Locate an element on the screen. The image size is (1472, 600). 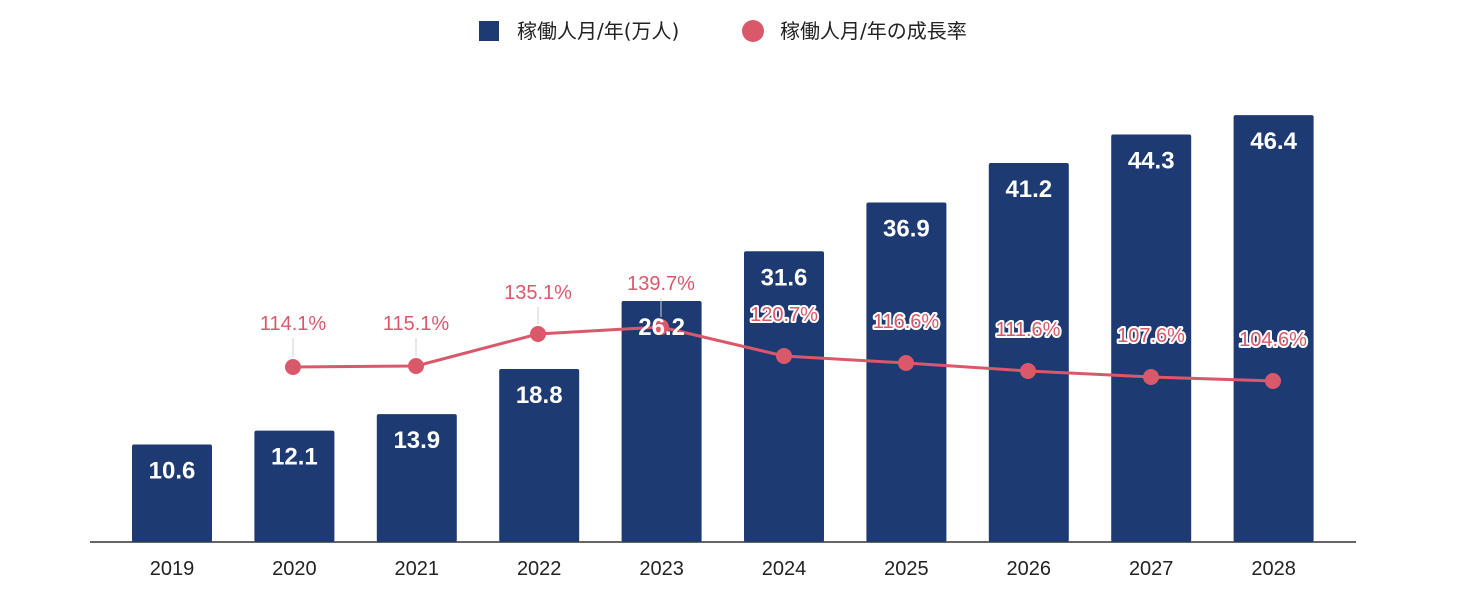
bar-2026 is located at coordinates (1028, 352).